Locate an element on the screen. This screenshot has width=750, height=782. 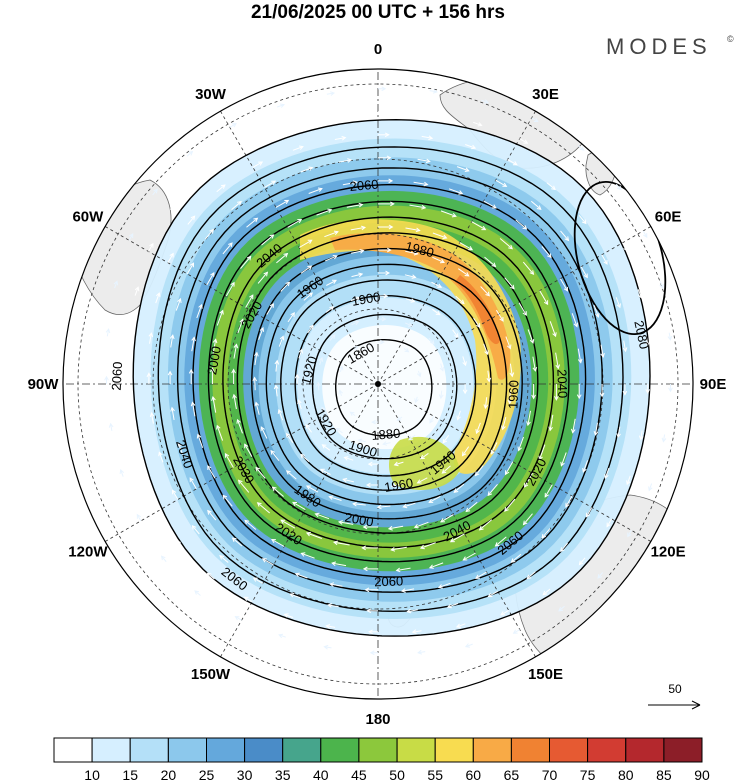
colorbar-swatch is located at coordinates (569, 750).